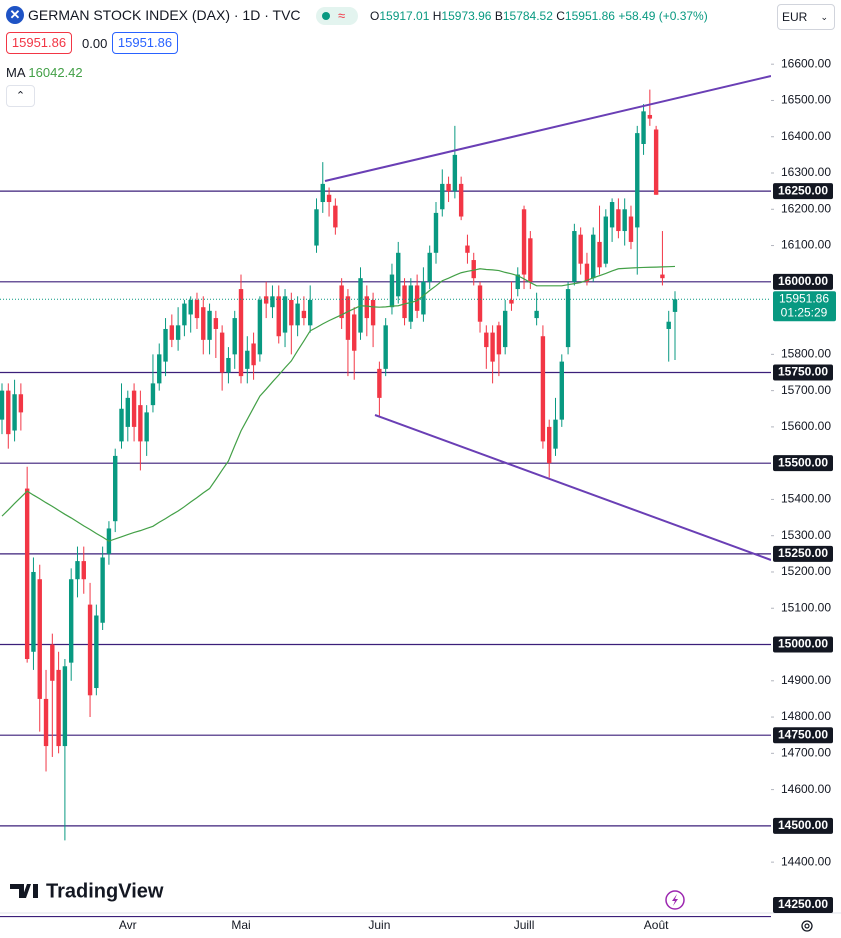  What do you see at coordinates (527, 16) in the screenshot?
I see `low-value: 15784.52` at bounding box center [527, 16].